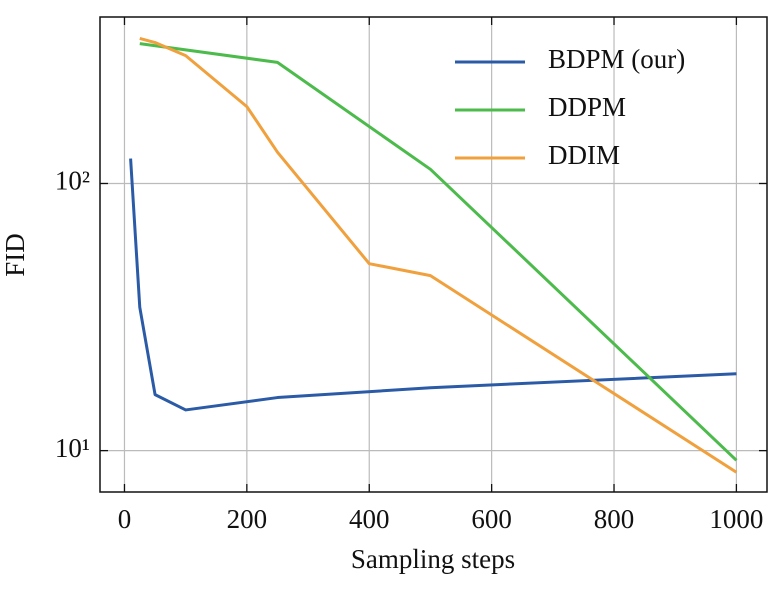 The width and height of the screenshot is (778, 594). I want to click on x-tick-label: 0, so click(125, 519).